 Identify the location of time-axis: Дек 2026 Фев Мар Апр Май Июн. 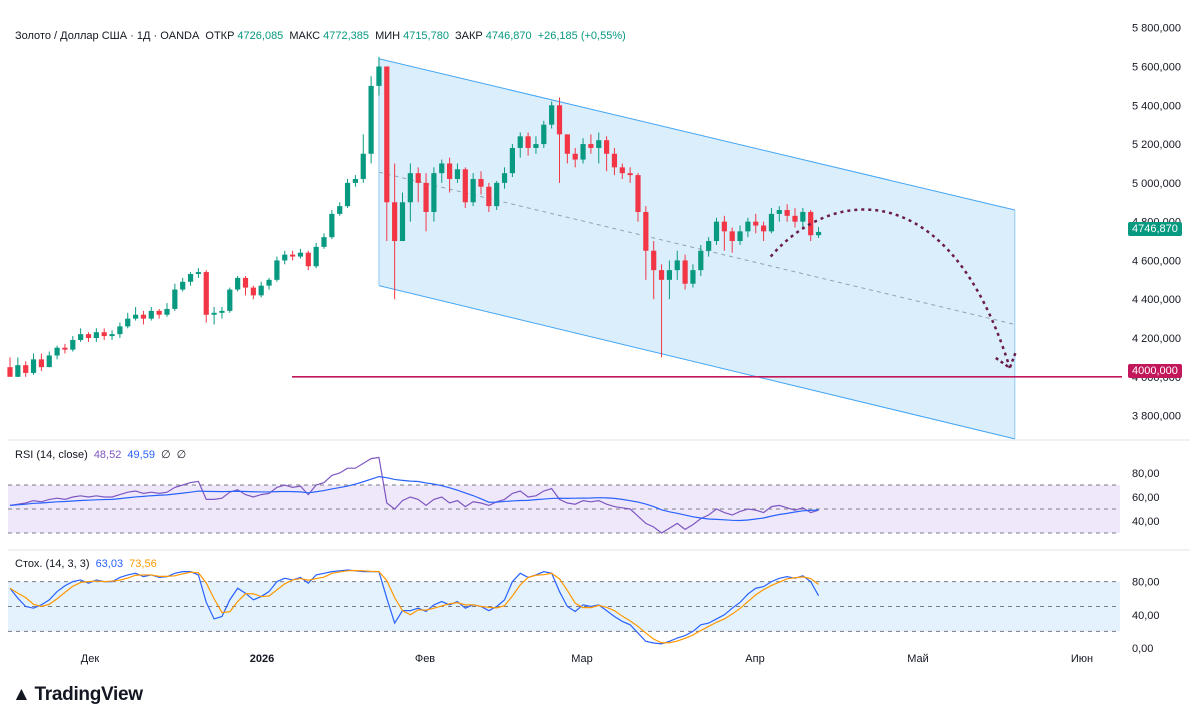
(587, 659).